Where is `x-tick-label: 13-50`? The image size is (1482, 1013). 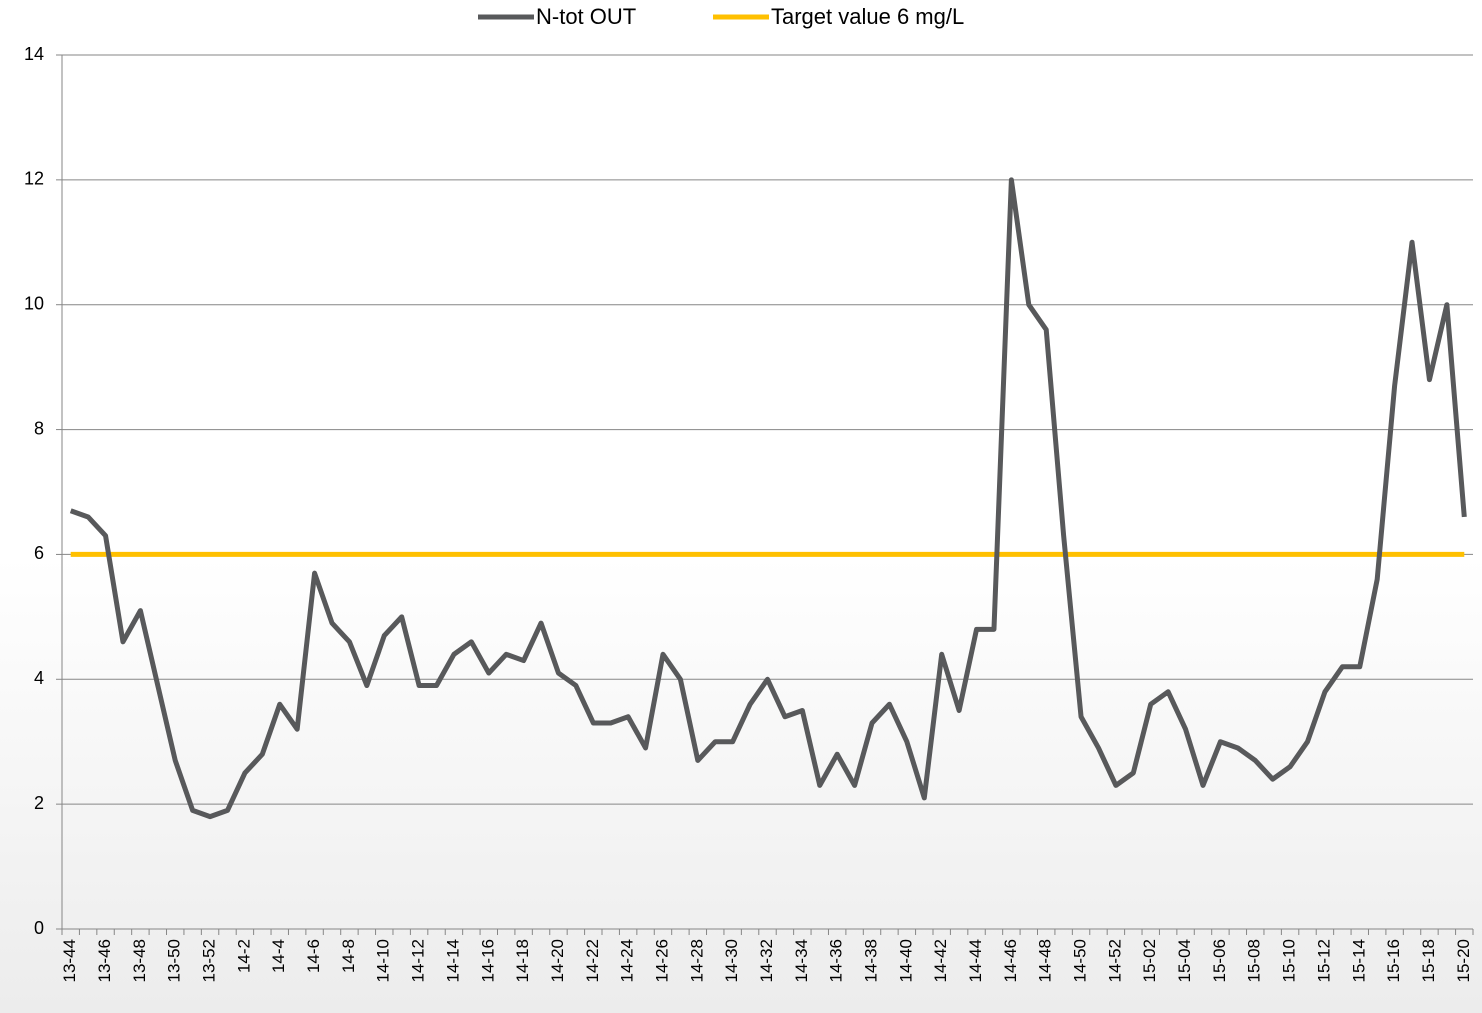
x-tick-label: 13-50 is located at coordinates (174, 960).